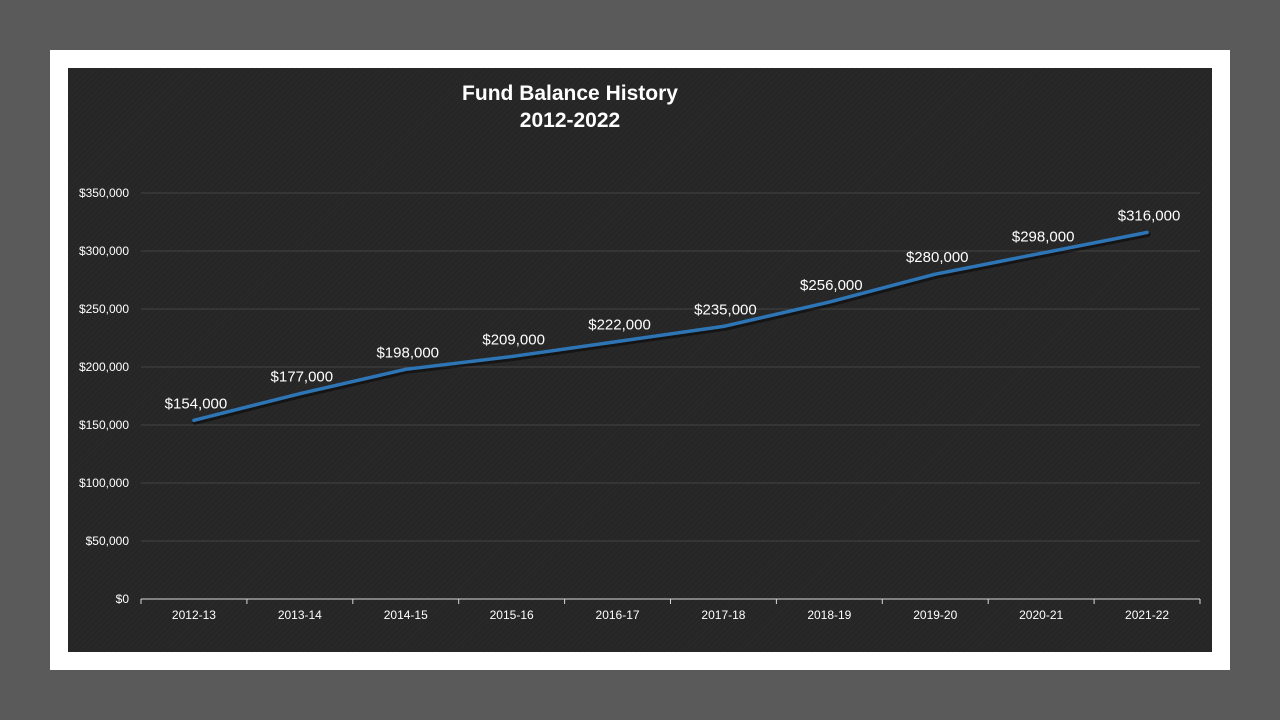  What do you see at coordinates (123, 599) in the screenshot?
I see `y-tick-label: $0` at bounding box center [123, 599].